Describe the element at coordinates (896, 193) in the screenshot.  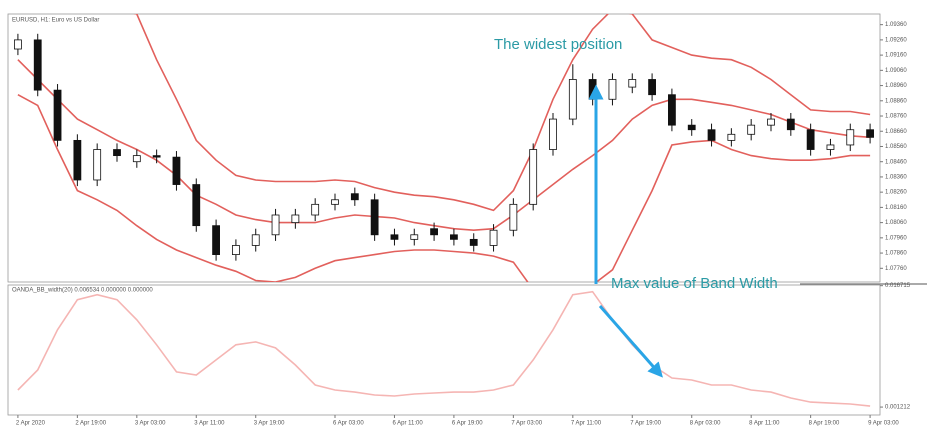
I see `y-tick-label: 1.08260` at that location.